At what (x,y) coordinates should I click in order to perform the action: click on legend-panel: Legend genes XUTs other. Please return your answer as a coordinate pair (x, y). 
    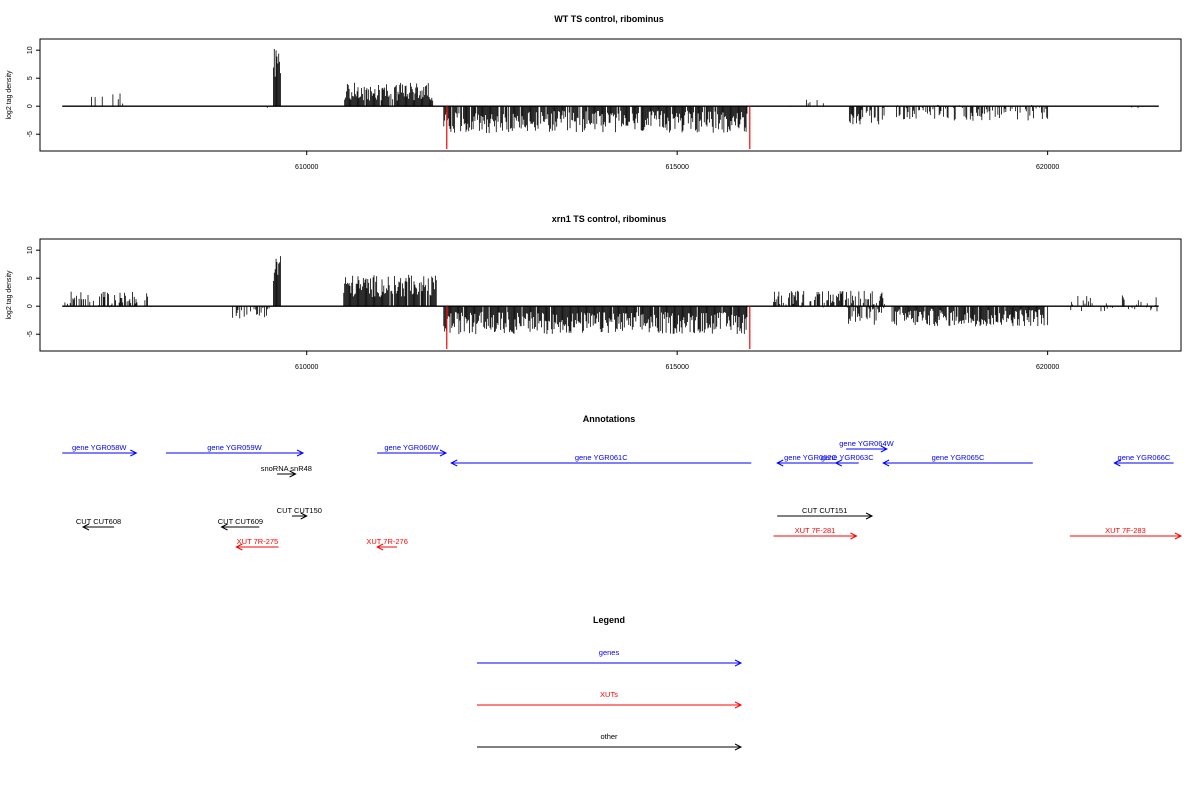
    Looking at the image, I should click on (610, 683).